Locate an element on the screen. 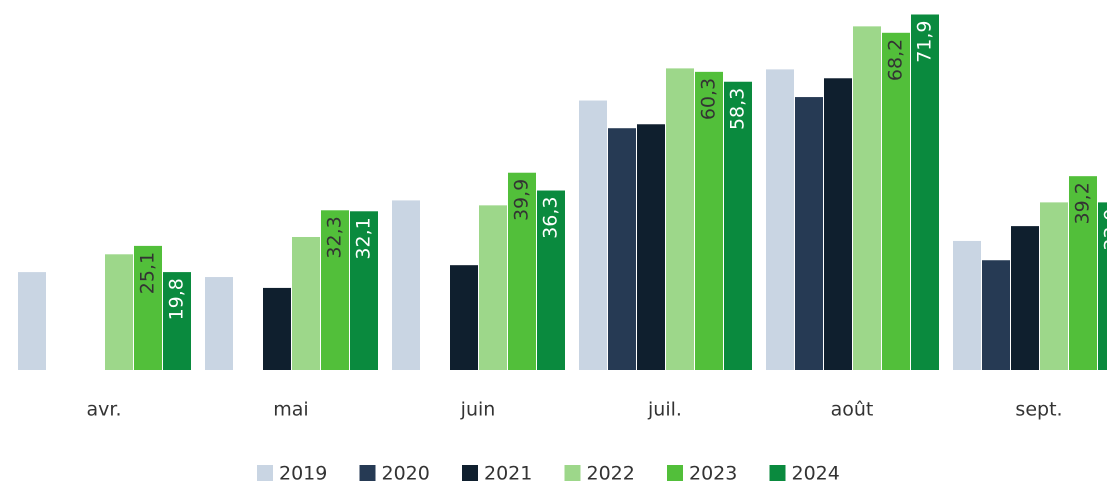  x-tick-label: juin is located at coordinates (478, 410).